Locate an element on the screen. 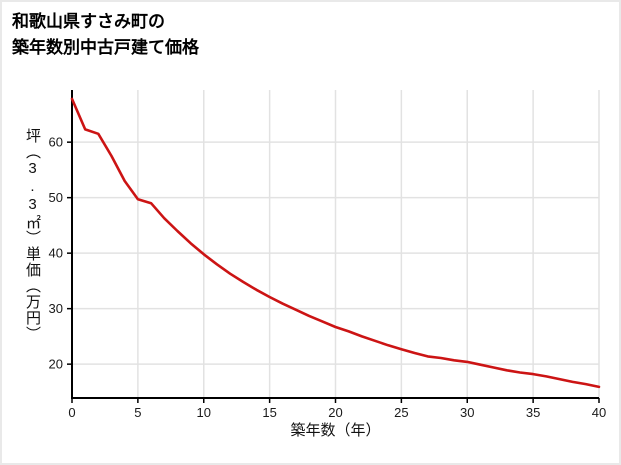  x-tick-label: 5 is located at coordinates (137, 412).